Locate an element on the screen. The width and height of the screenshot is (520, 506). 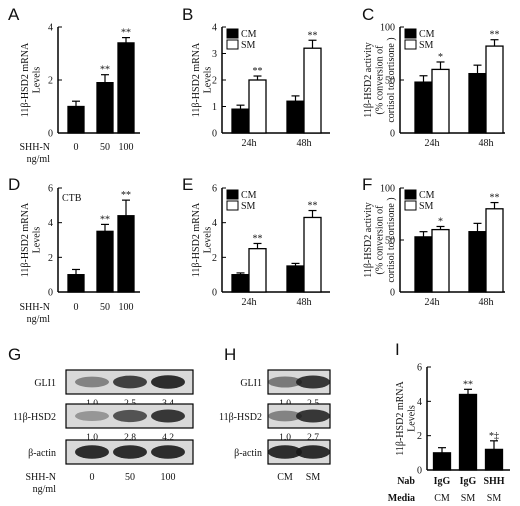
panel-i-ytick-label-1: 2 is located at coordinates (419, 436).